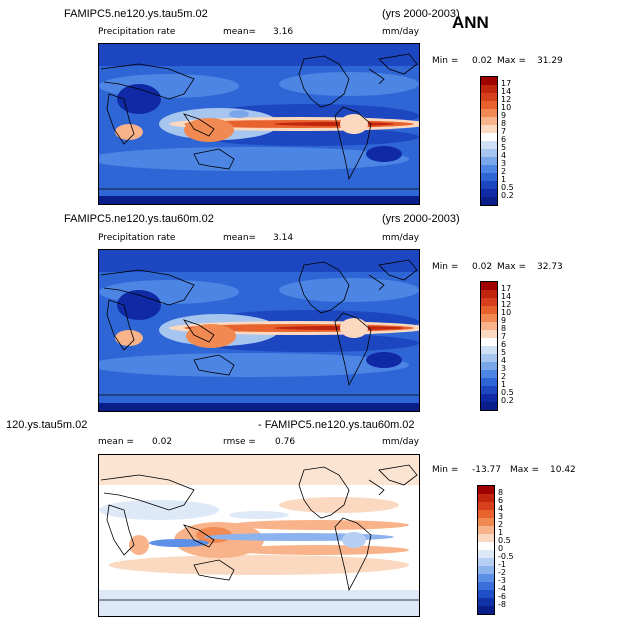  What do you see at coordinates (502, 564) in the screenshot?
I see `colorbar-level-label: -1` at bounding box center [502, 564].